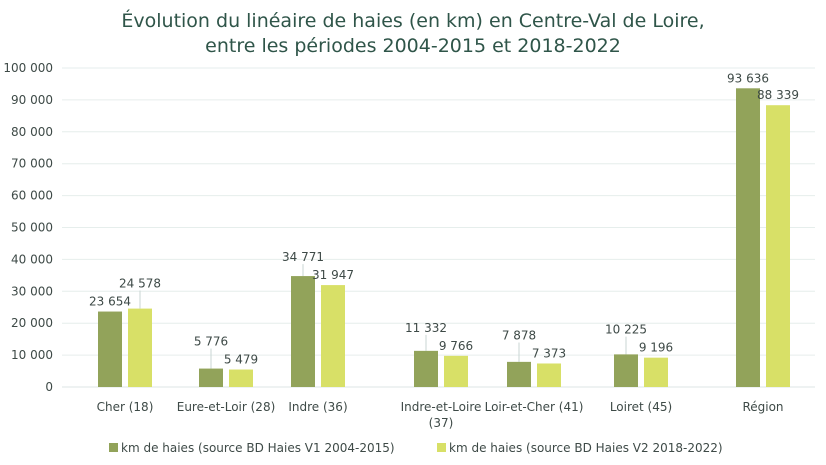  Describe the element at coordinates (519, 335) in the screenshot. I see `data-label-v1: 7 878` at that location.